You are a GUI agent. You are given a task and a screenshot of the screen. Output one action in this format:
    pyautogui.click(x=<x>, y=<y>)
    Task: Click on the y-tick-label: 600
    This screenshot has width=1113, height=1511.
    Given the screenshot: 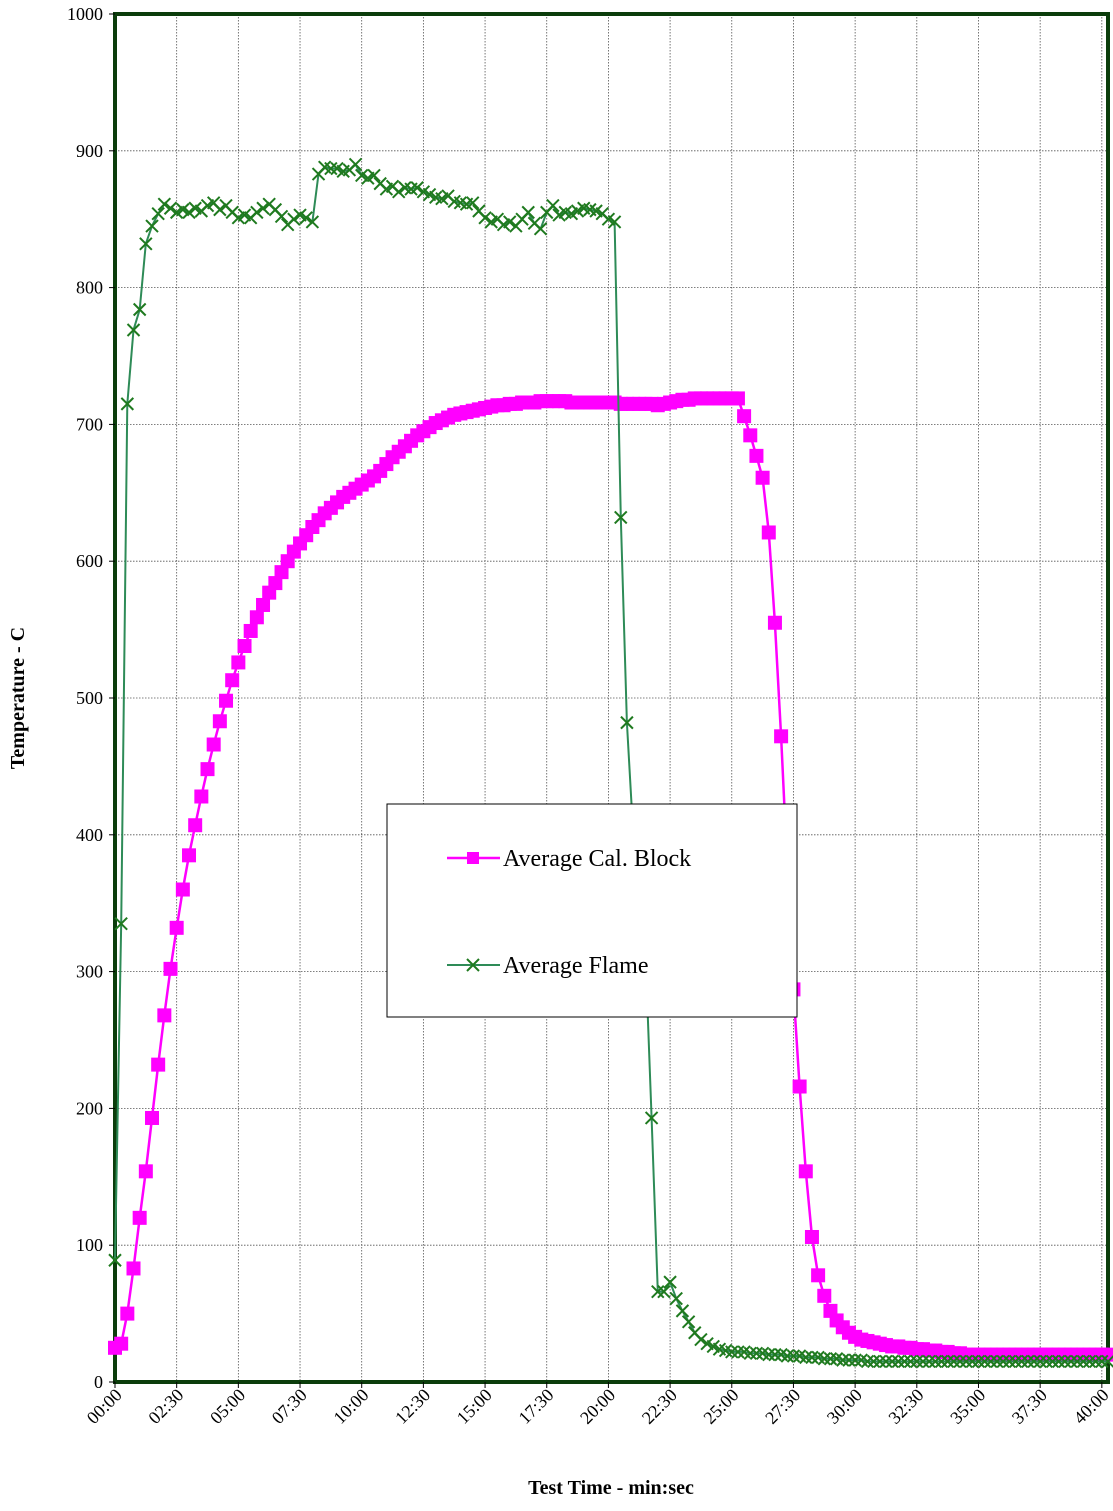 What is the action you would take?
    pyautogui.click(x=89, y=561)
    